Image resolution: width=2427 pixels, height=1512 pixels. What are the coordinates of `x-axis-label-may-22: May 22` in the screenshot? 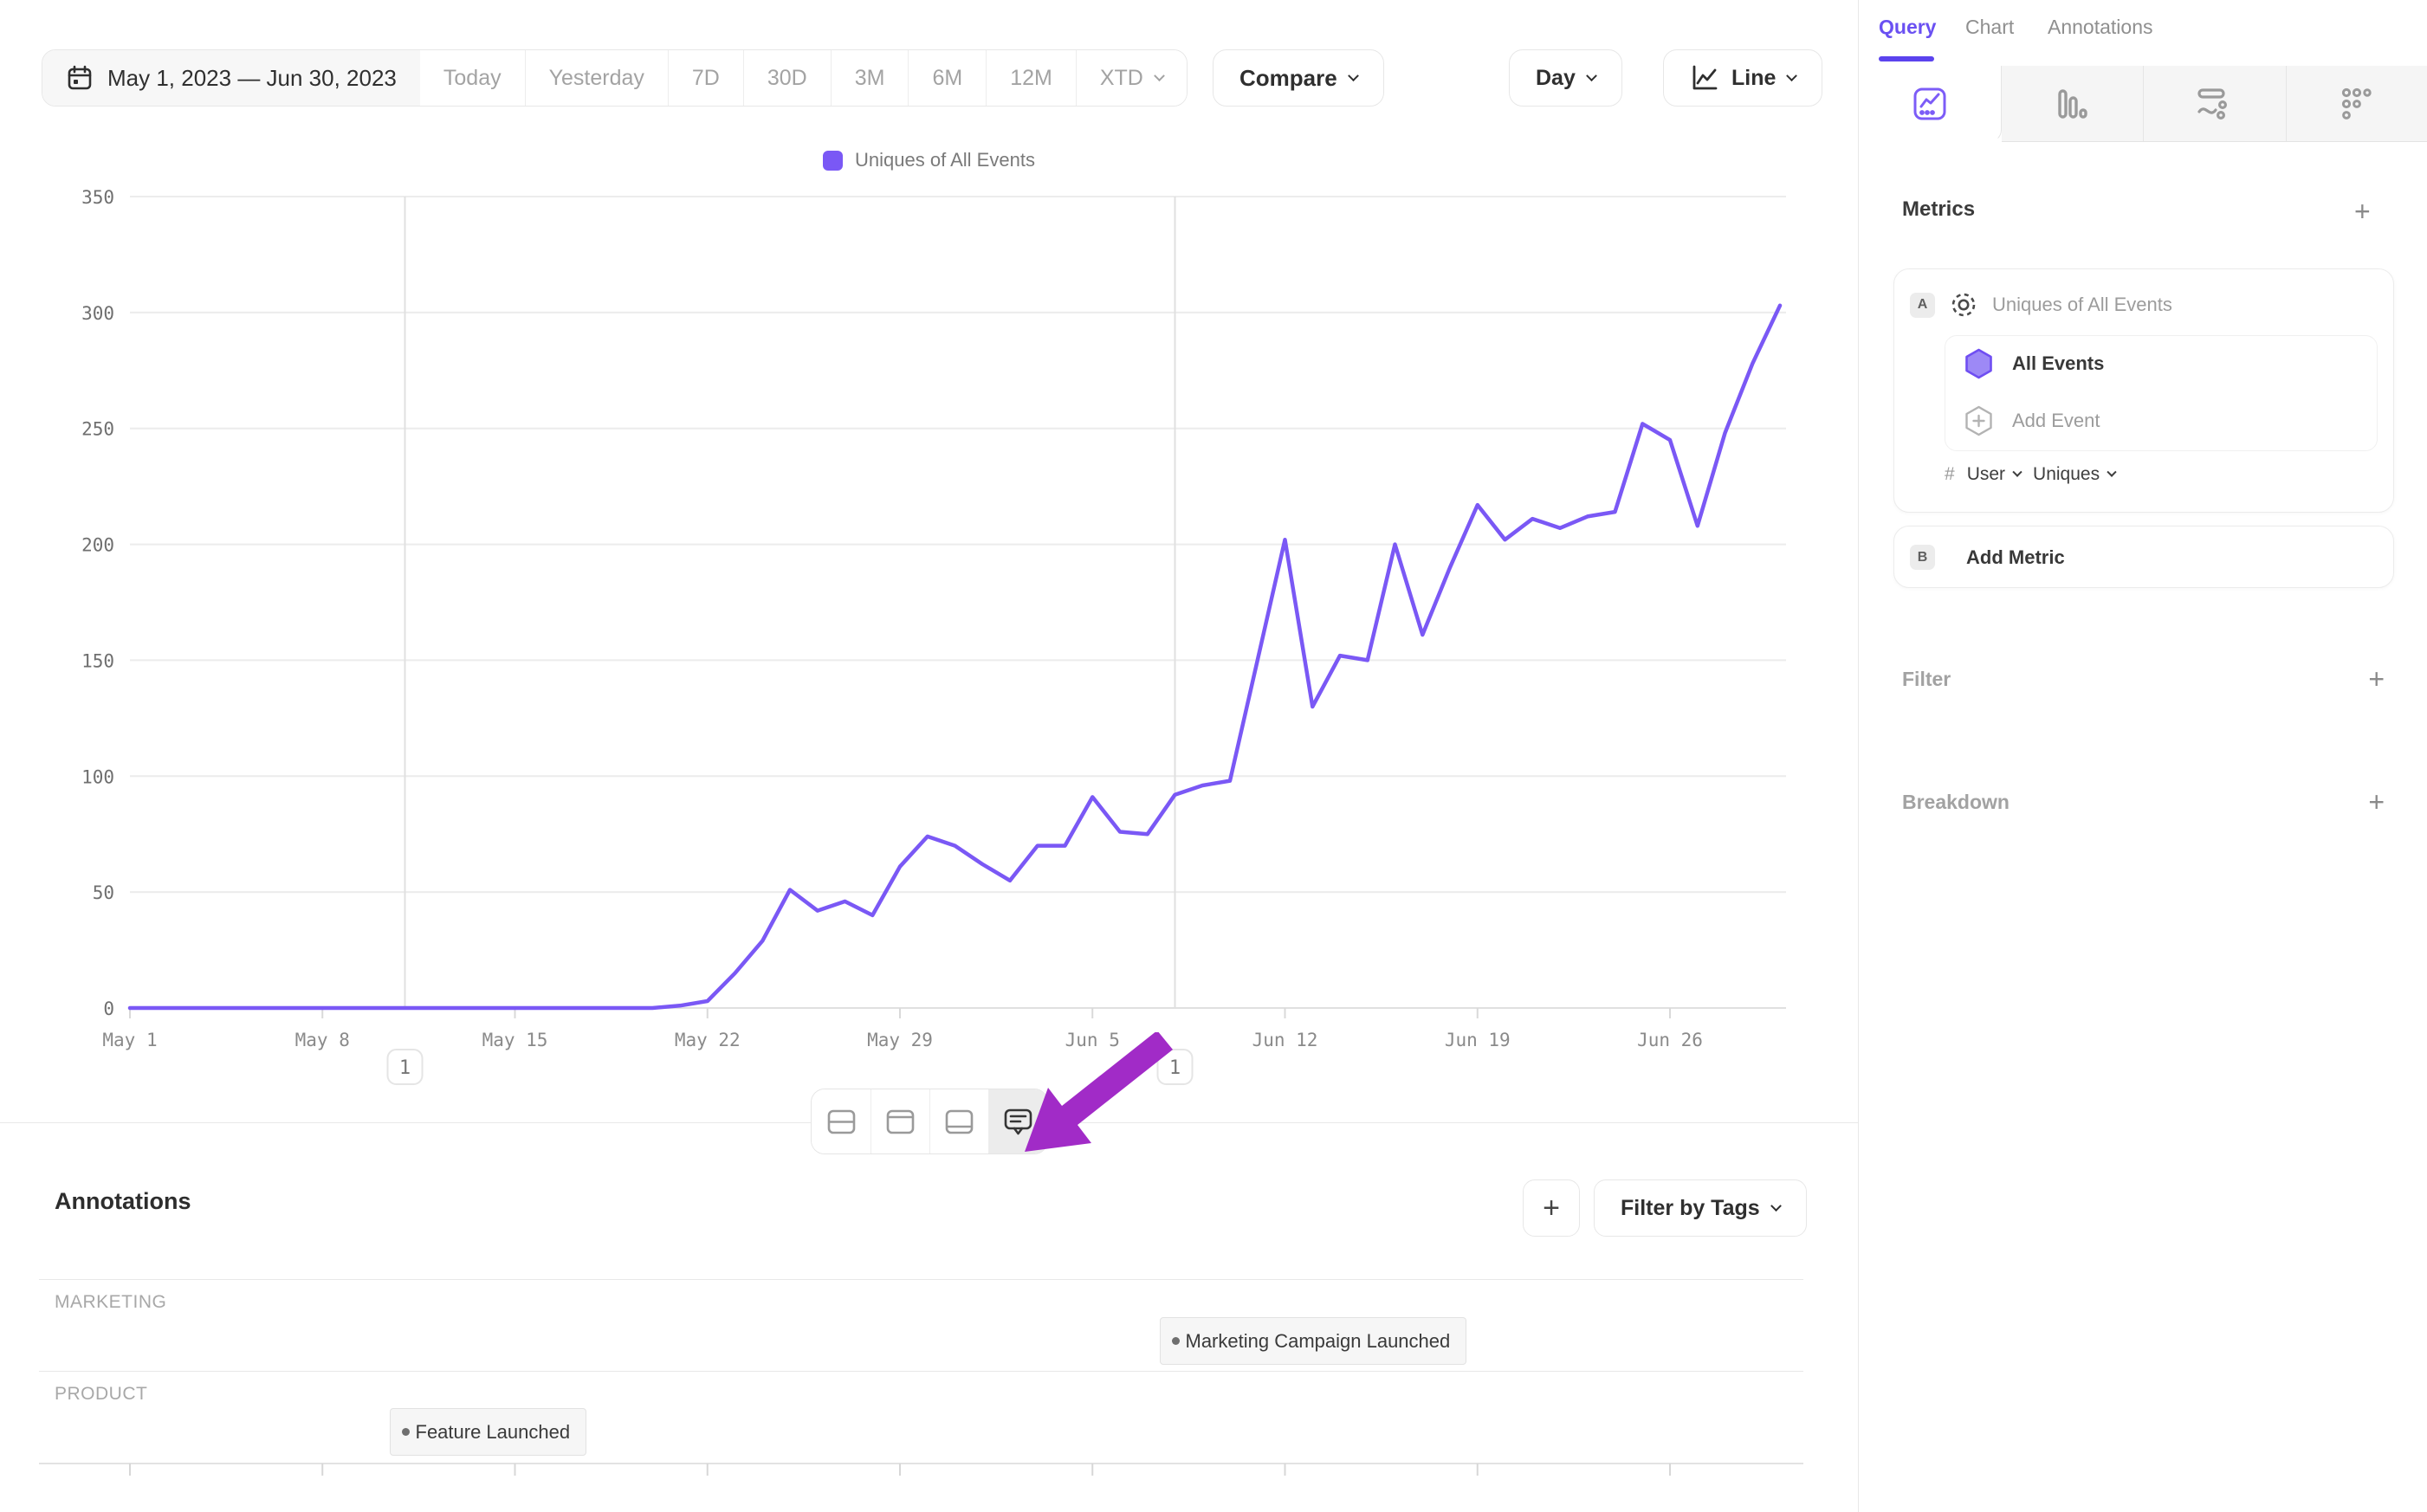 It's located at (708, 1040).